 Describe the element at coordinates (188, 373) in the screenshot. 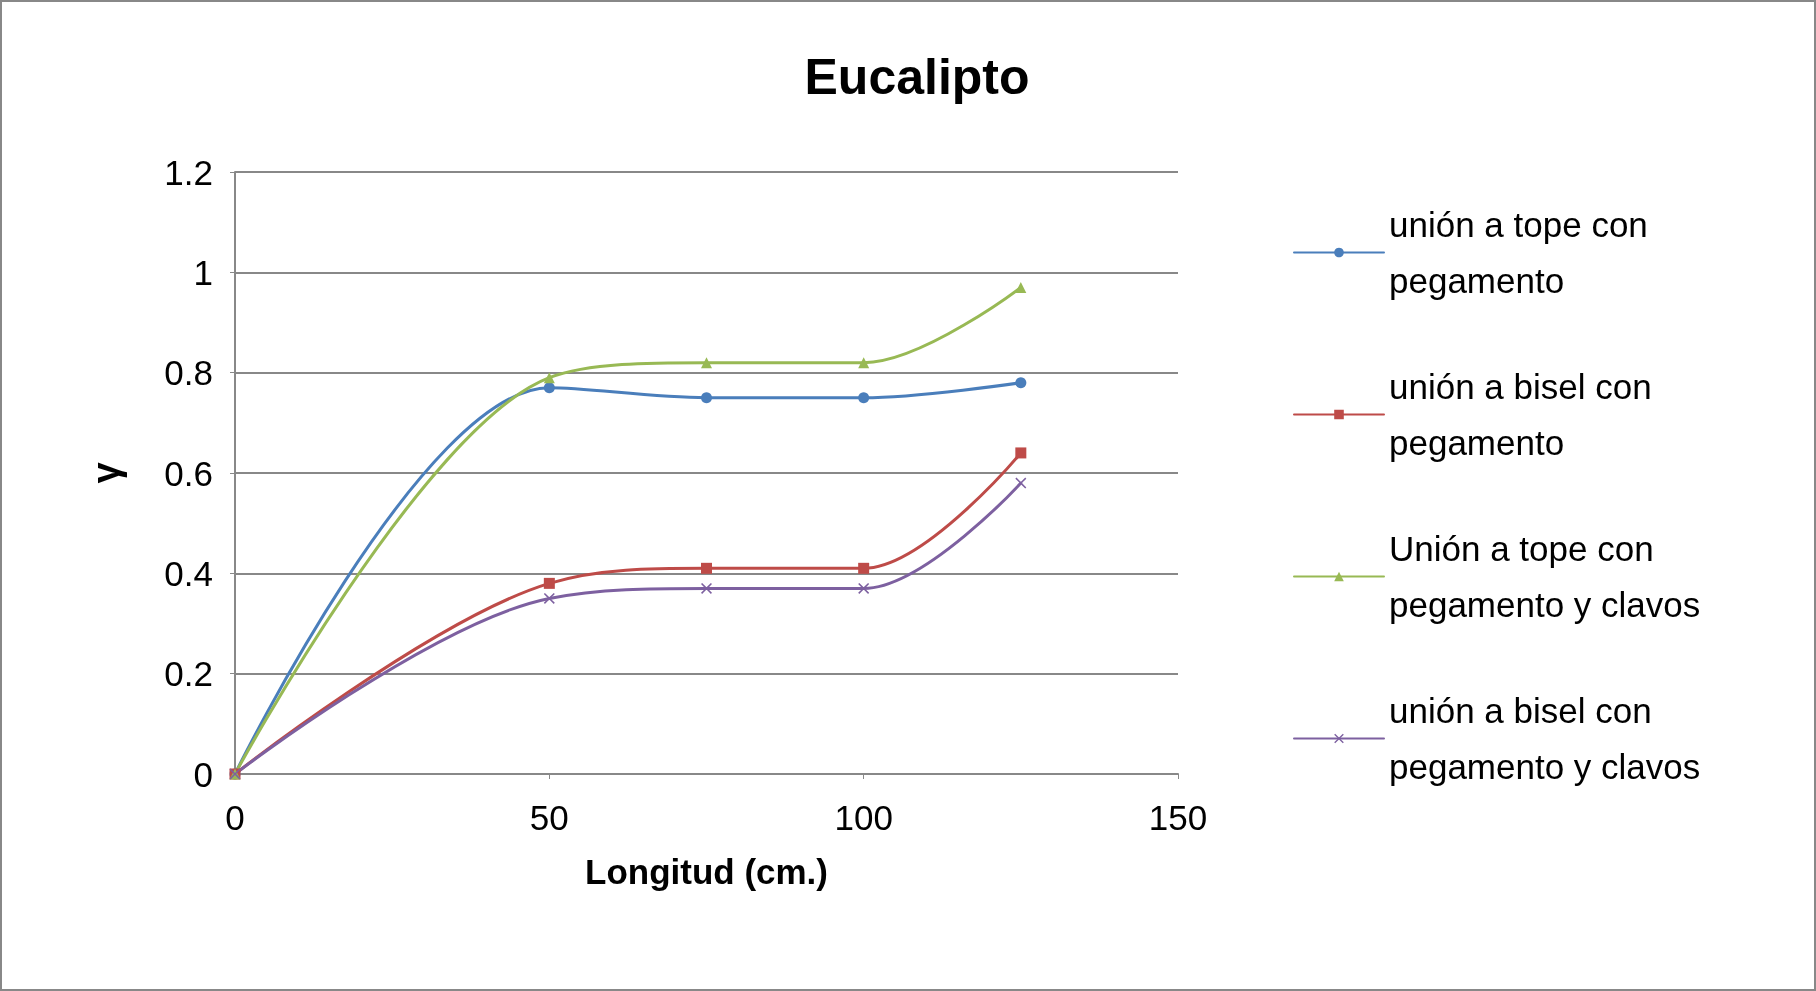

I see `y-tick-label: 0.8` at that location.